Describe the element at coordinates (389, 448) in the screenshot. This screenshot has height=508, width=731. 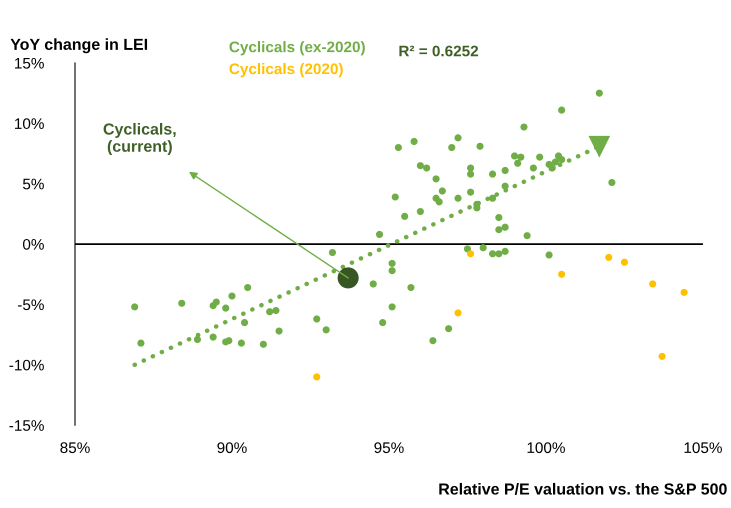
I see `x-tick-label: 95%` at that location.